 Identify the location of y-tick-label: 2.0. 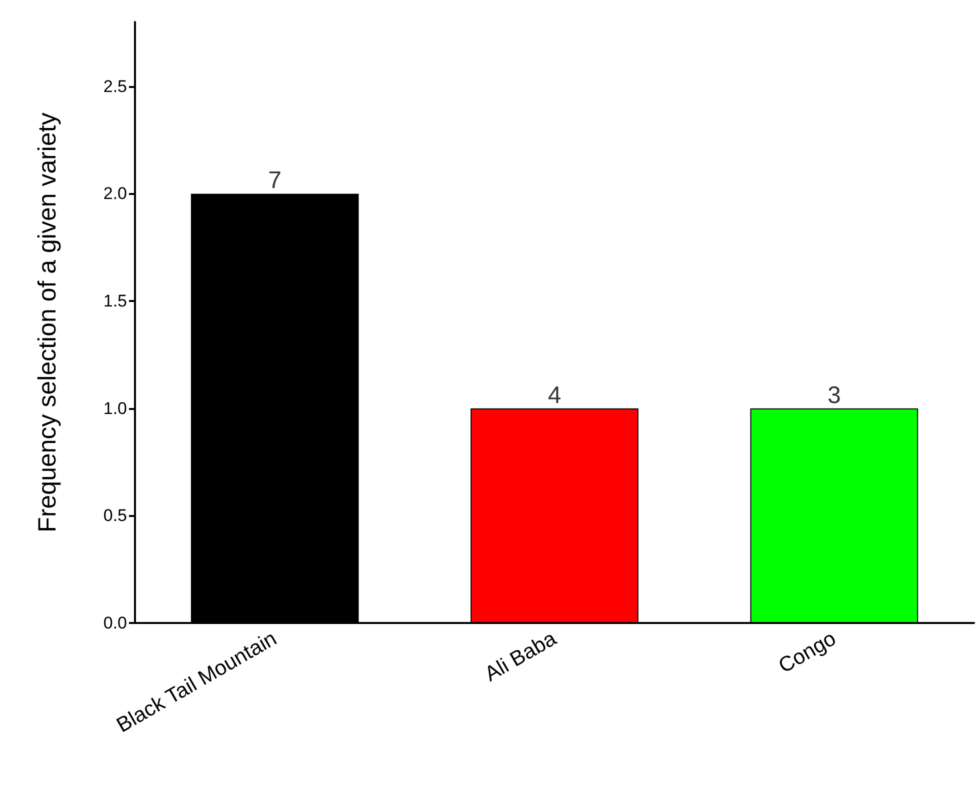
(115, 194).